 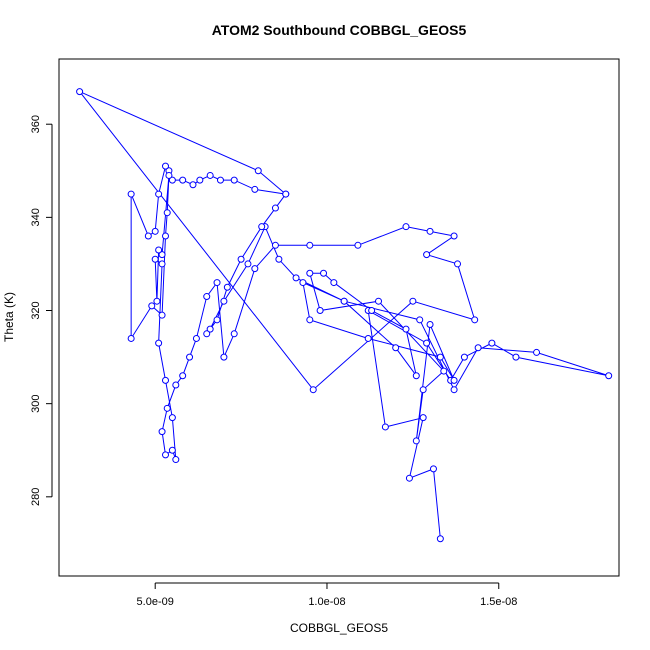 I want to click on x-axis-label: COBBGL_GEOS5, so click(x=339, y=628).